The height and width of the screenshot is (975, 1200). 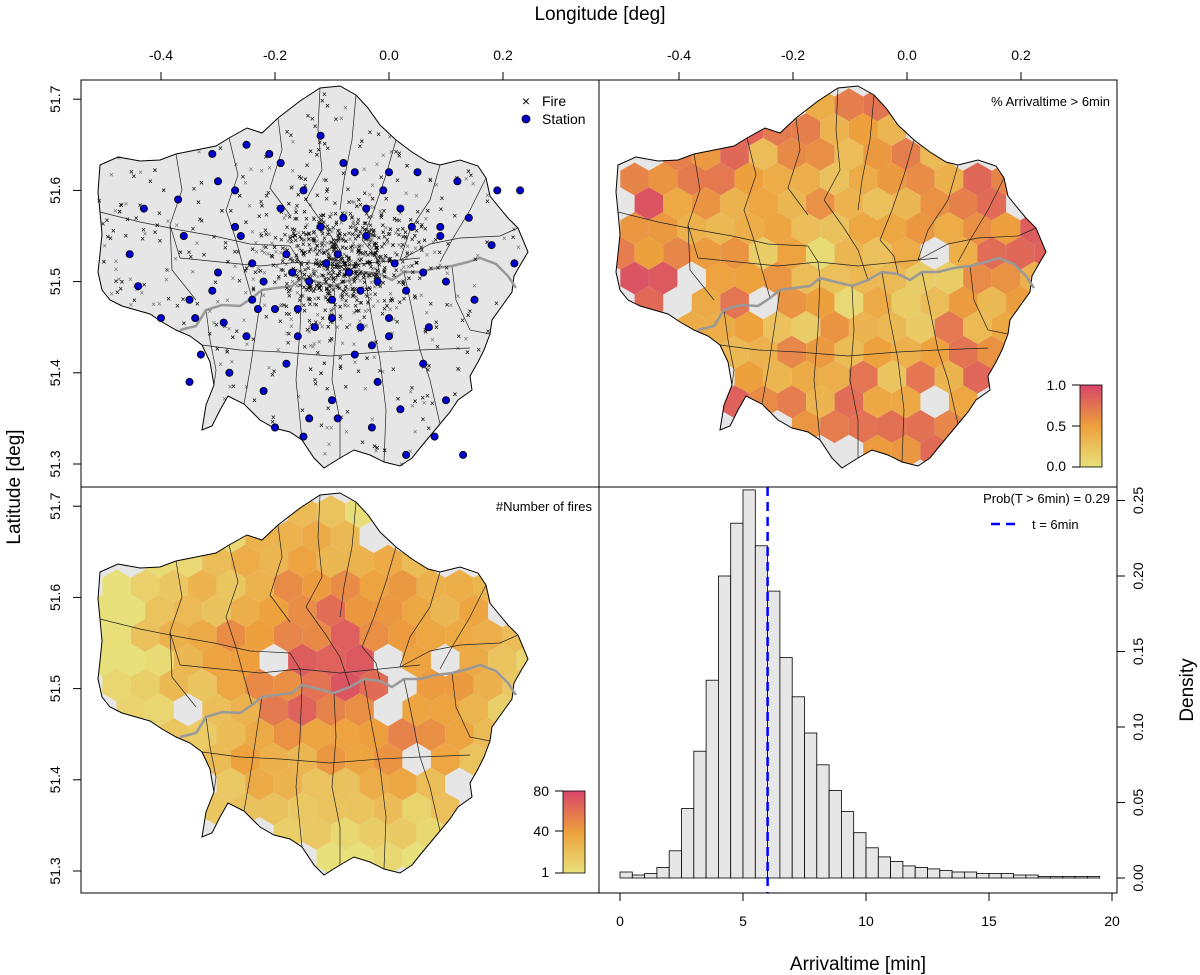 I want to click on hist-x-tick-label: 20, so click(x=1112, y=921).